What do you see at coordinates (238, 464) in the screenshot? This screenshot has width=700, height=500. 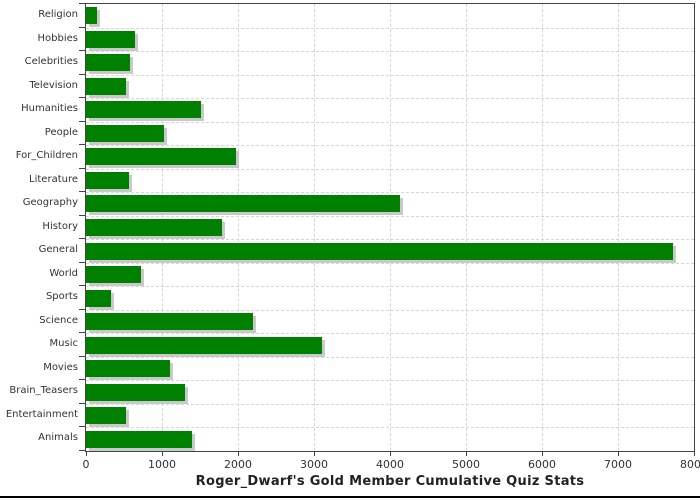 I see `x-axis-tick-label: 2000` at bounding box center [238, 464].